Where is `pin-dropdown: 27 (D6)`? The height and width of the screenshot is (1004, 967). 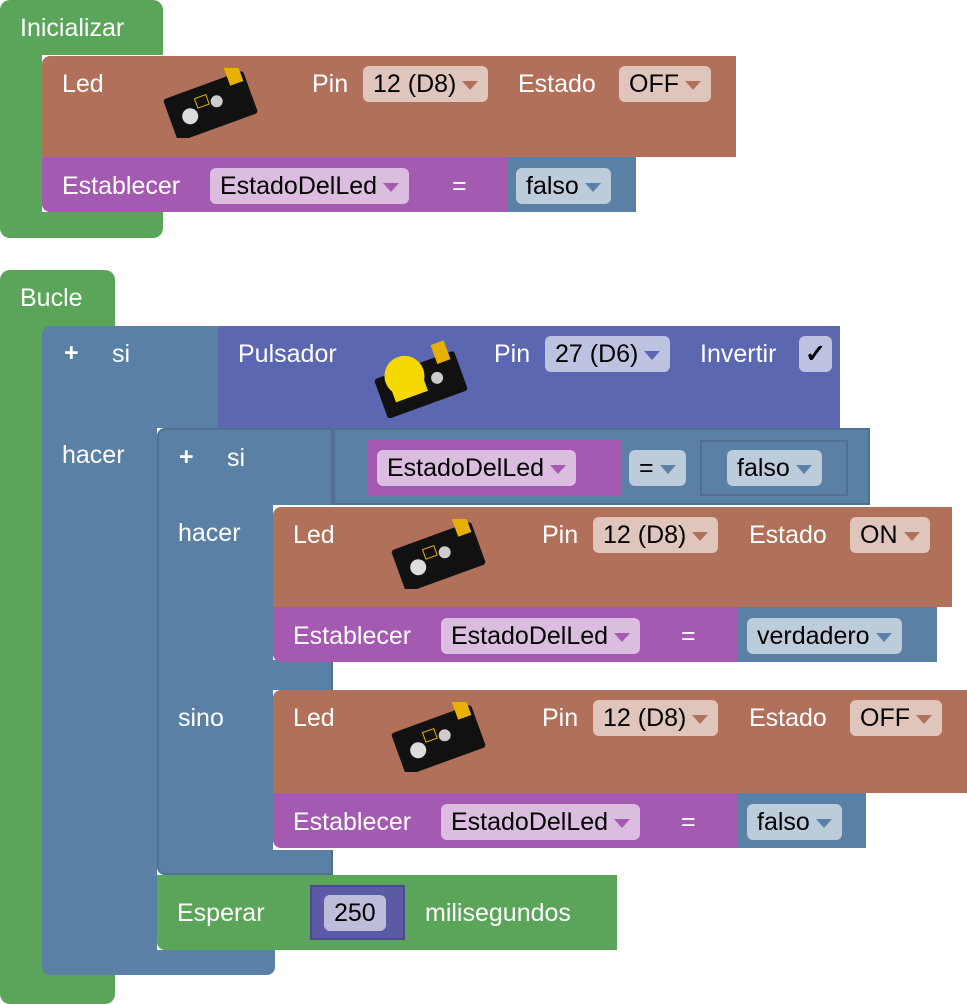
pin-dropdown: 27 (D6) is located at coordinates (608, 354).